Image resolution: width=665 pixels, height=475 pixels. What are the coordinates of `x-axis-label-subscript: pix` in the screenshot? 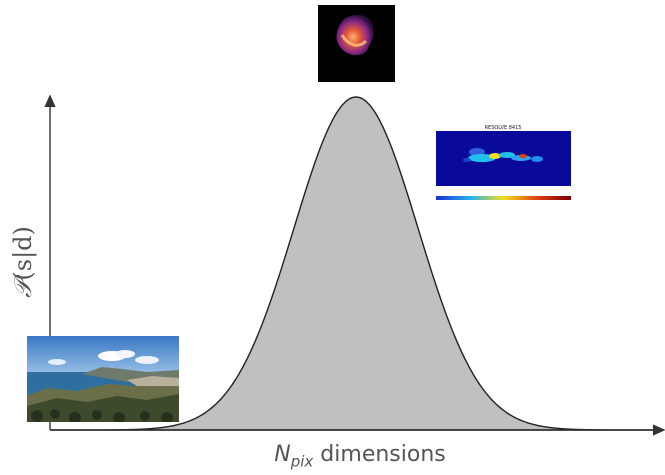 It's located at (302, 461).